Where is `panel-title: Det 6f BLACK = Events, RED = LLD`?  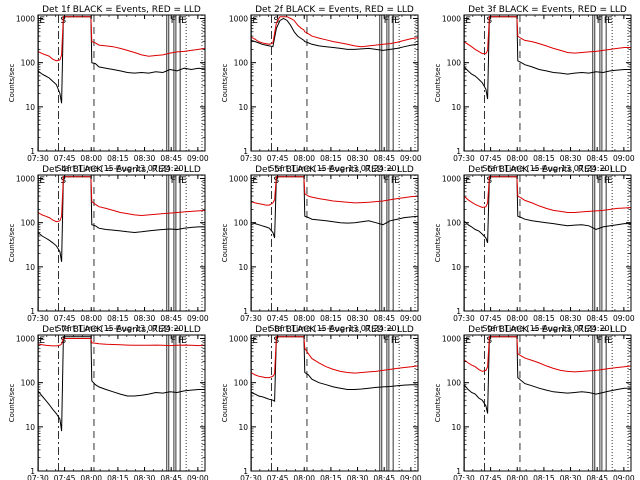
panel-title: Det 6f BLACK = Events, RED = LLD is located at coordinates (547, 170).